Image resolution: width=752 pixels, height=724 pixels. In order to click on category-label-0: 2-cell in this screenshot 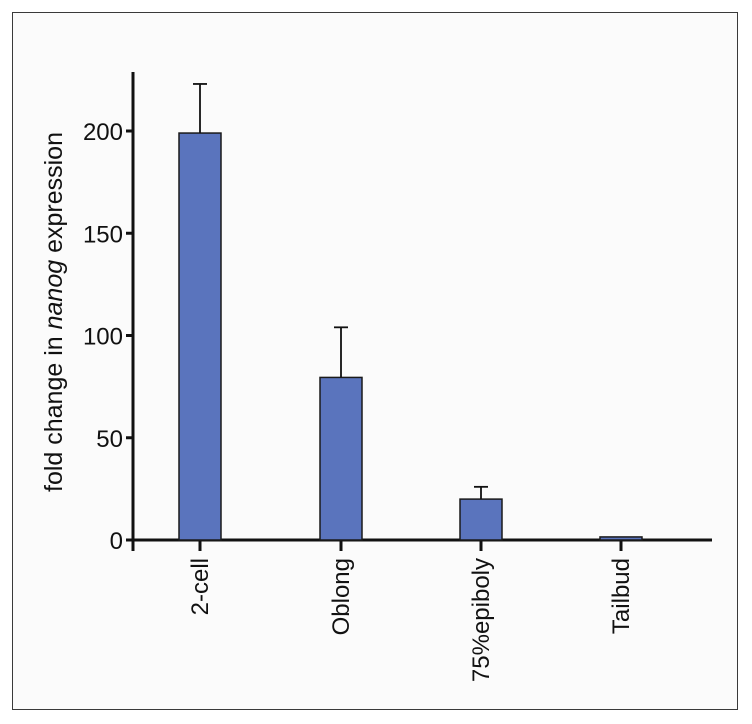, I will do `click(200, 586)`.